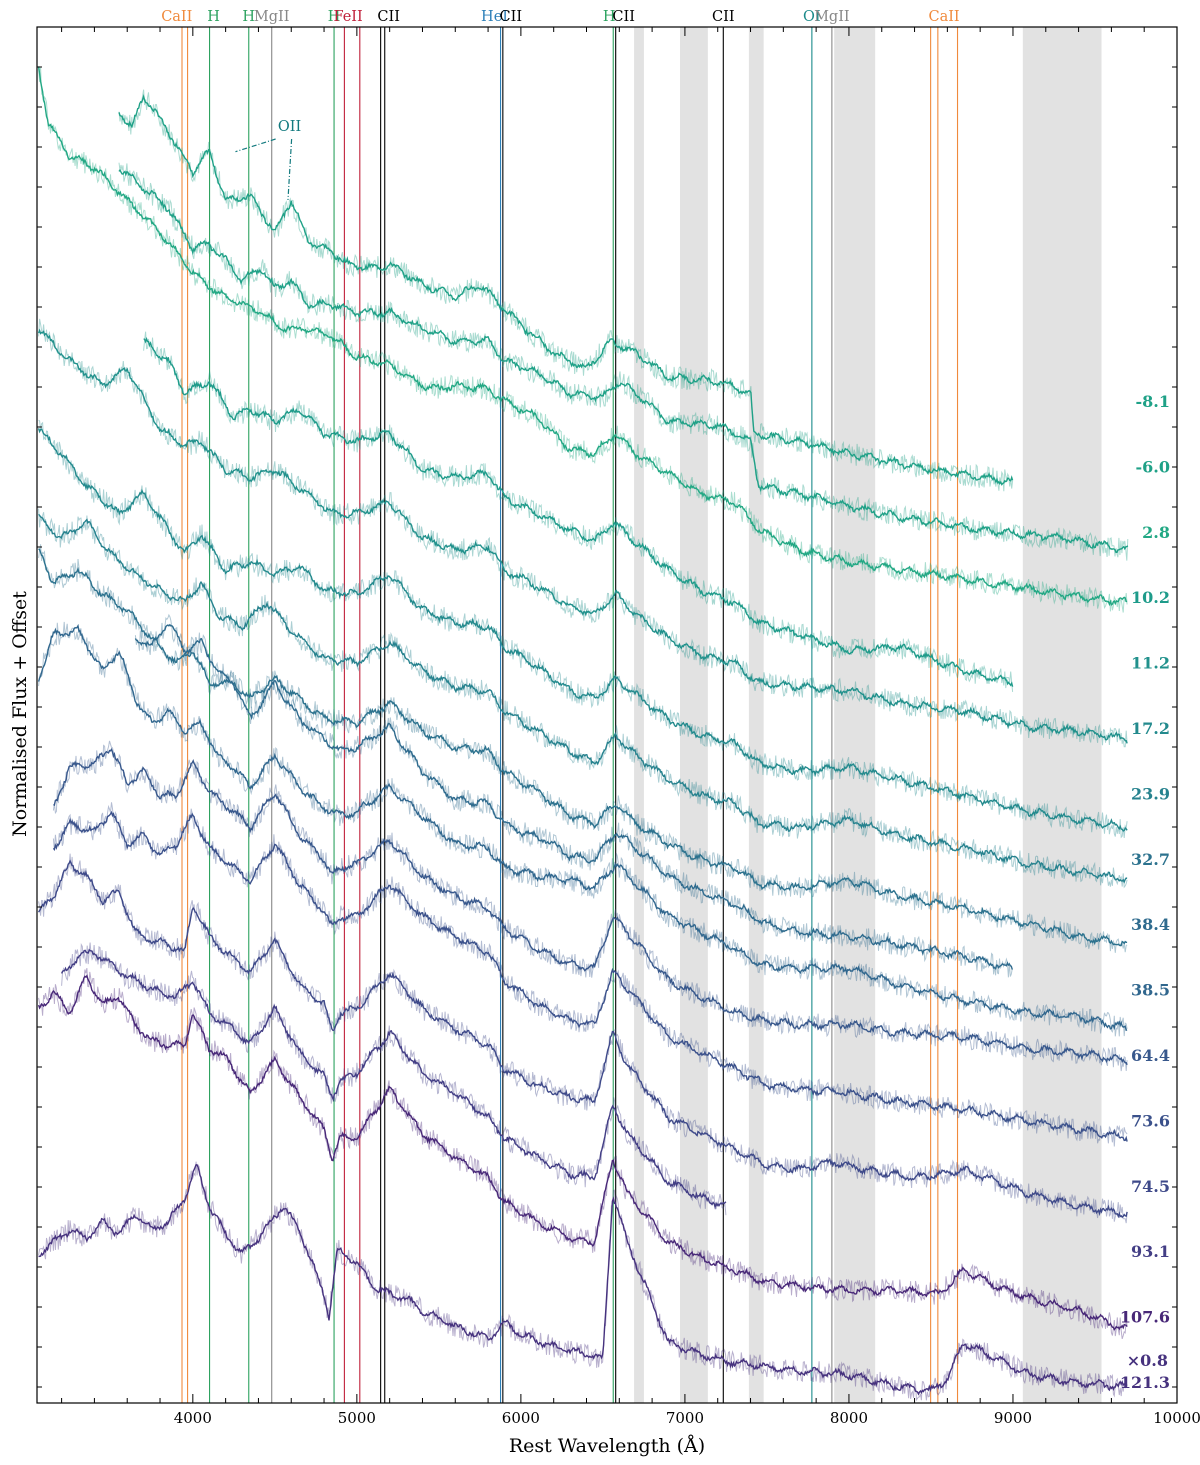  What do you see at coordinates (1153, 466) in the screenshot?
I see `epoch-label-1: -6.0` at bounding box center [1153, 466].